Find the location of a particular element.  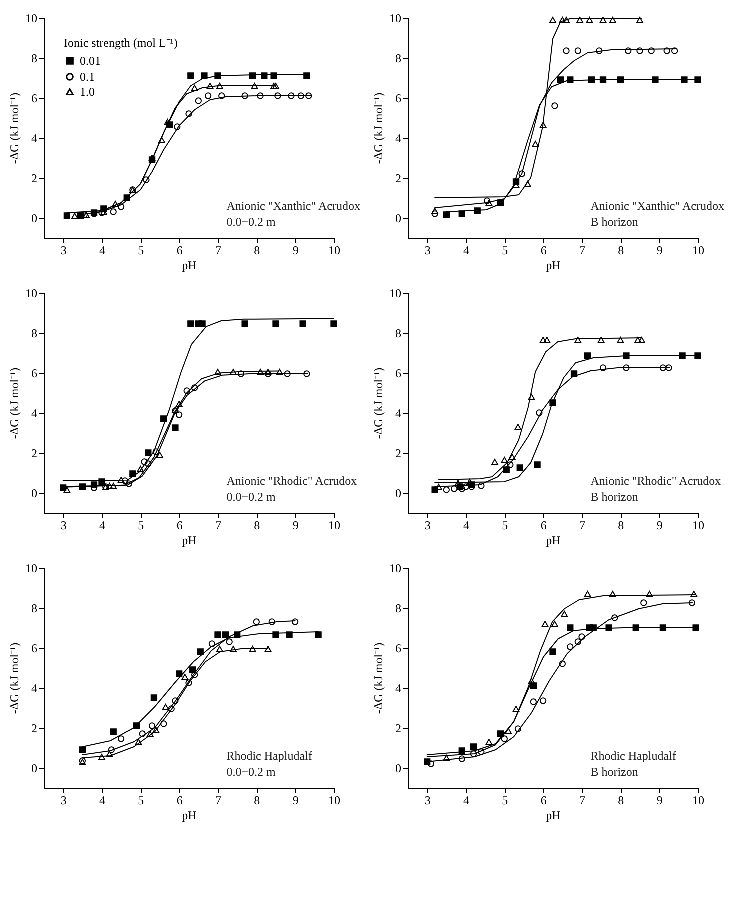

legend-label: 1.0 is located at coordinates (87, 92).